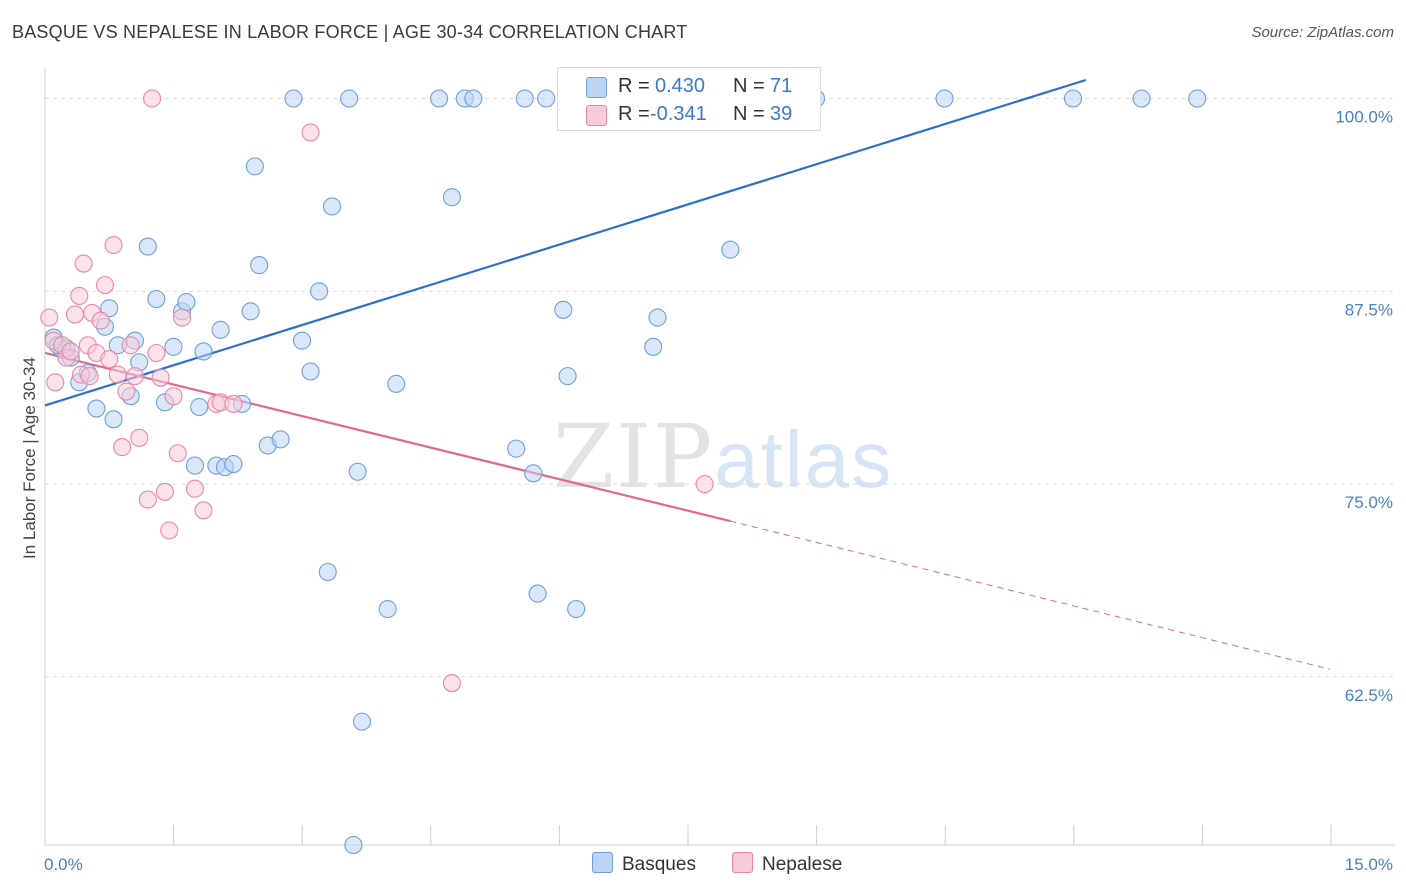 Image resolution: width=1406 pixels, height=892 pixels. I want to click on legend-r-label-basques: R =, so click(634, 86).